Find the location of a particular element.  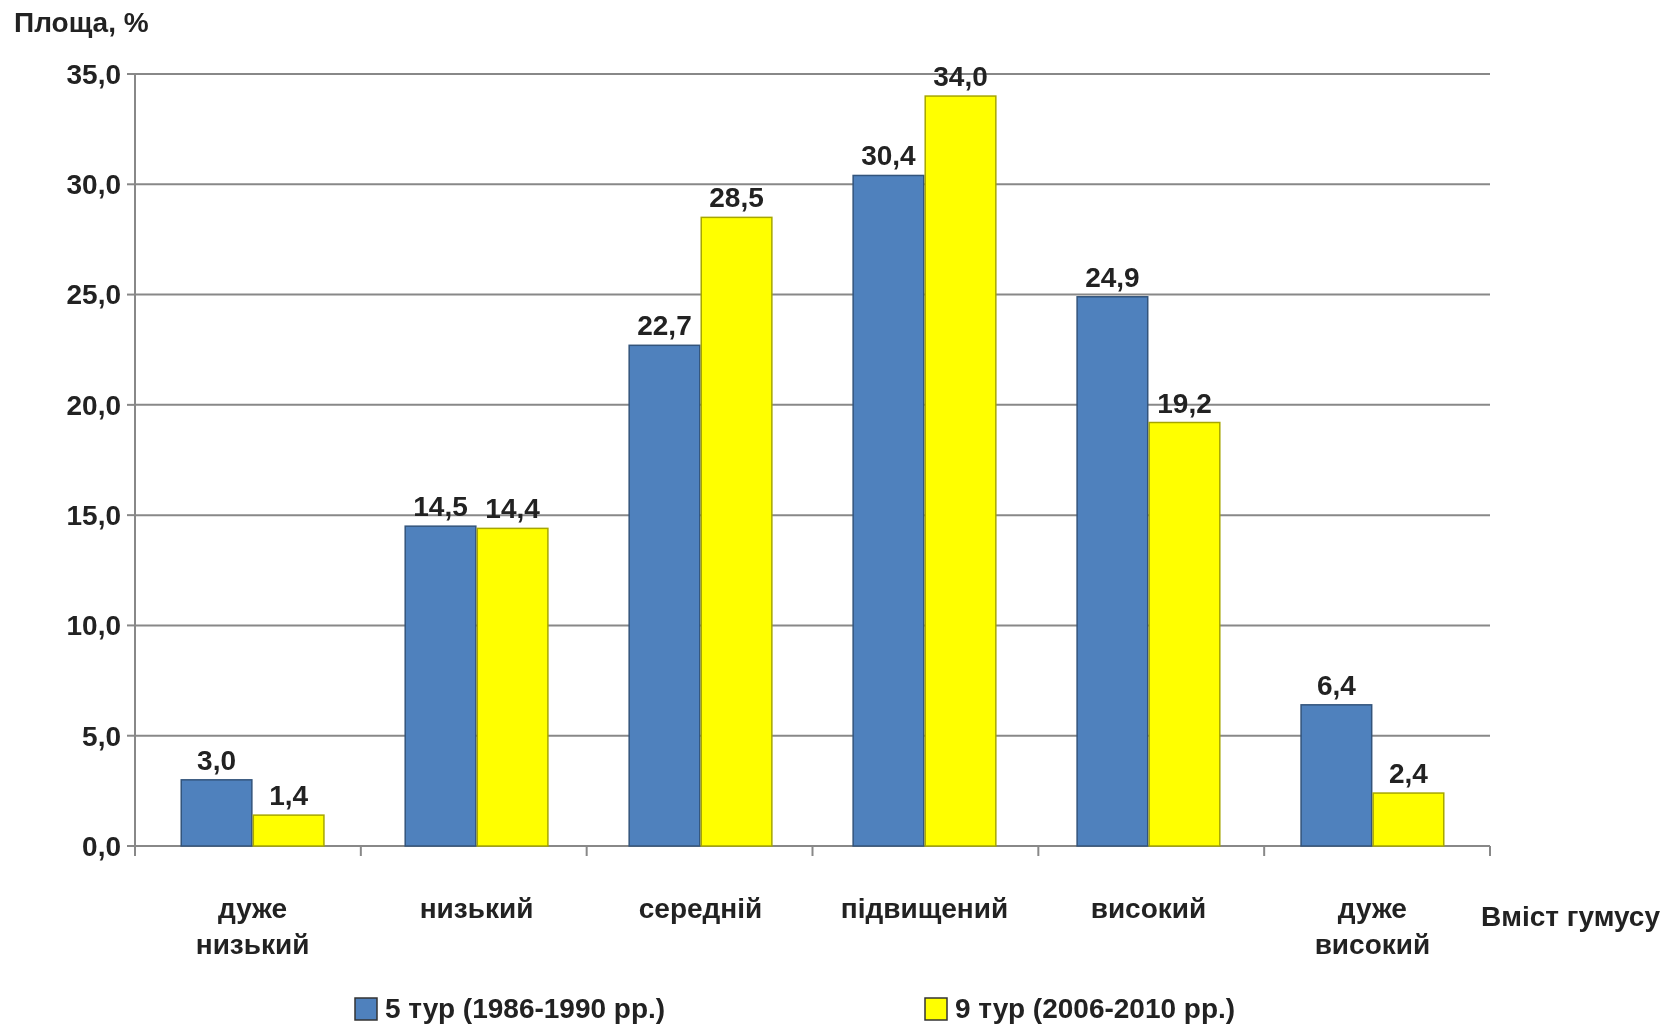

legend-label: 9 тур (2006-2010 рр.) is located at coordinates (1095, 1008).